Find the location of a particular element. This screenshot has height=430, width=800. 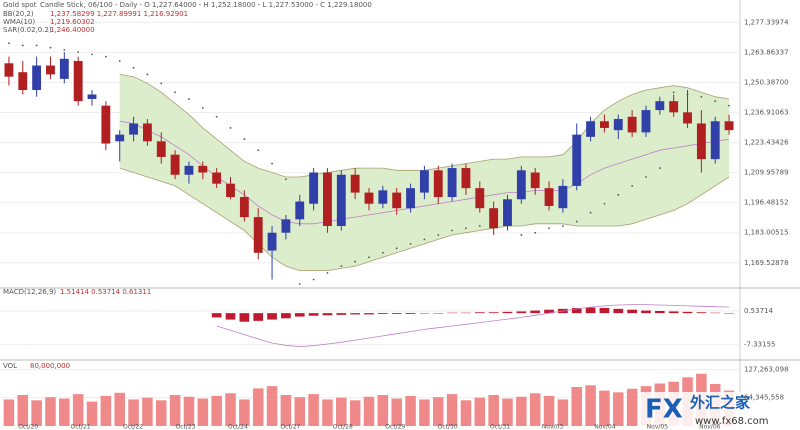

indicator-name: BB(20,2) is located at coordinates (18, 14).